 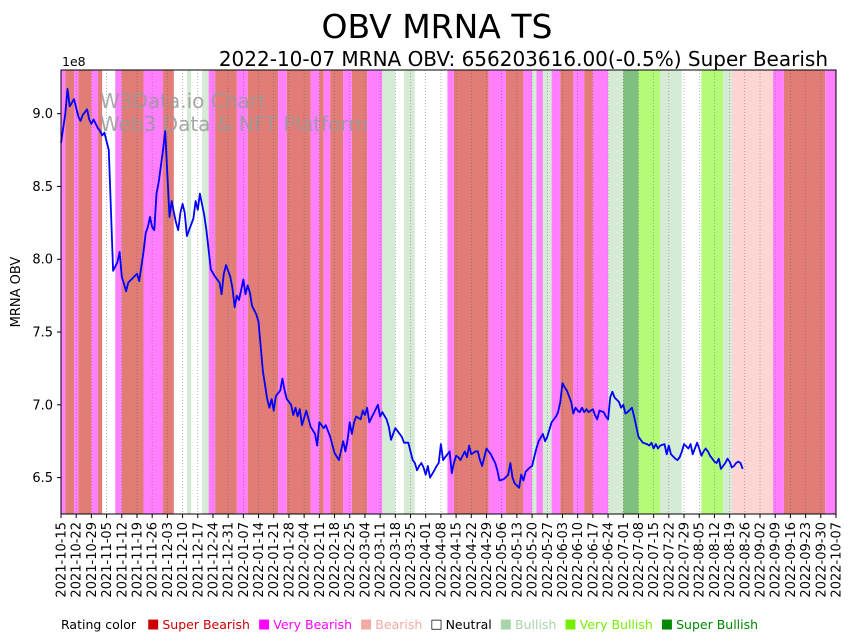 I want to click on x-tick-label: 2022-09-02, so click(x=761, y=560).